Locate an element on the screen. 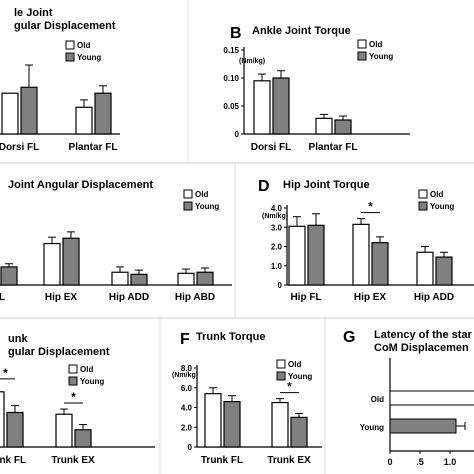 The height and width of the screenshot is (474, 474). panel-title: Hip Joint Torque is located at coordinates (326, 185).